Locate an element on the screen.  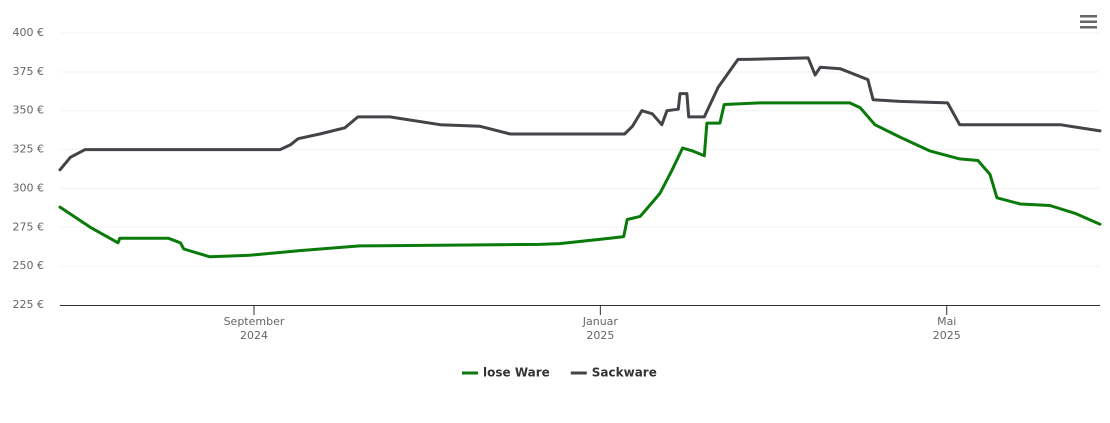
y-tick-label: 250 € is located at coordinates (29, 265).